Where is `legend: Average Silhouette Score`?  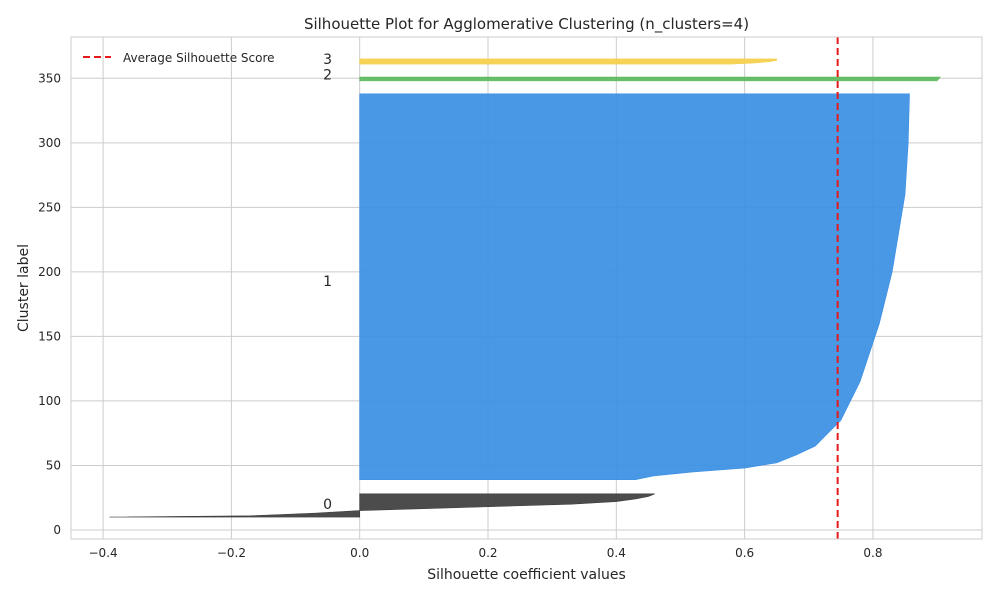 legend: Average Silhouette Score is located at coordinates (179, 58).